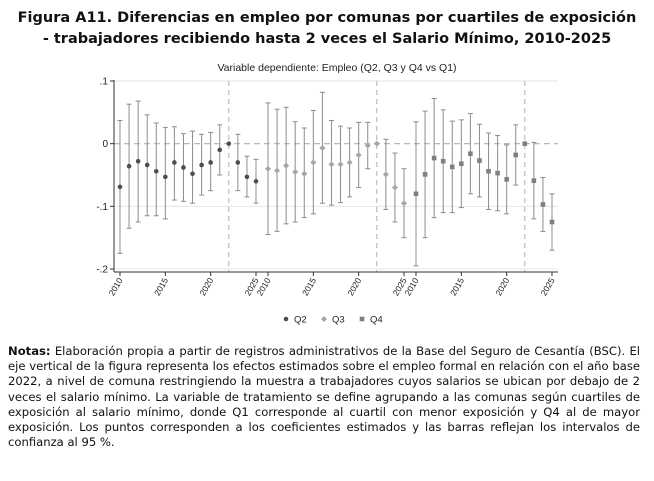 This screenshot has height=481, width=654. Describe the element at coordinates (376, 320) in the screenshot. I see `legend-label-q4: Q4` at that location.